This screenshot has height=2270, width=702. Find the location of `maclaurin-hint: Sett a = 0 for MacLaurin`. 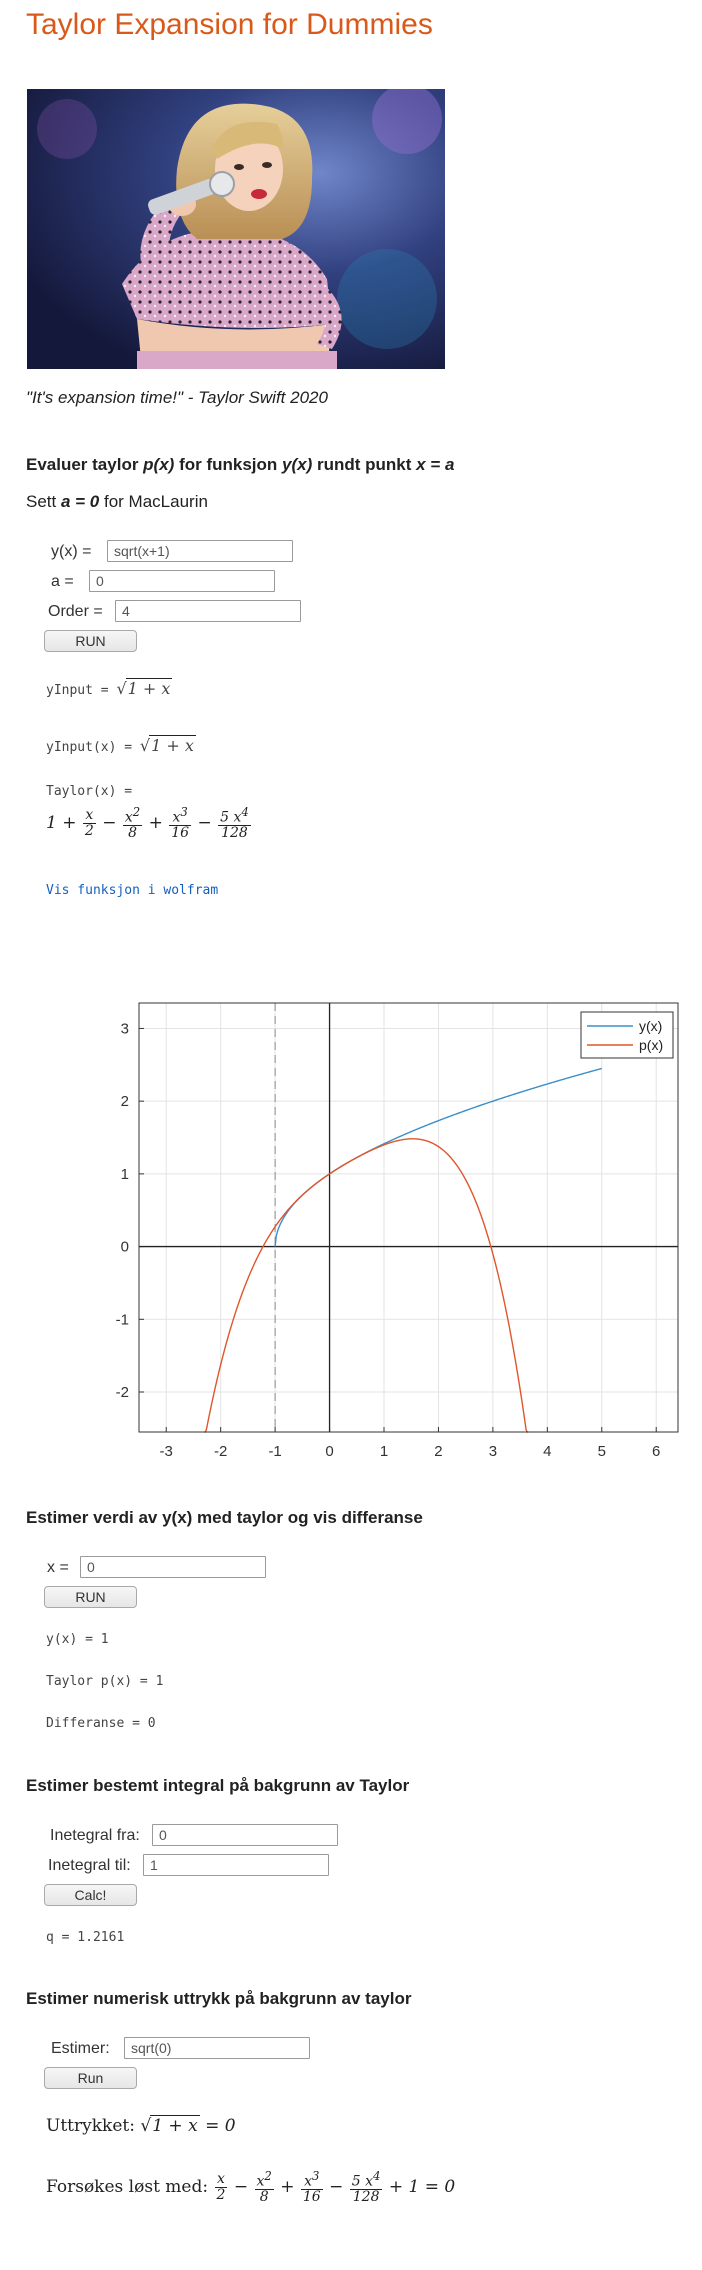

maclaurin-hint: Sett a = 0 for MacLaurin is located at coordinates (117, 502).